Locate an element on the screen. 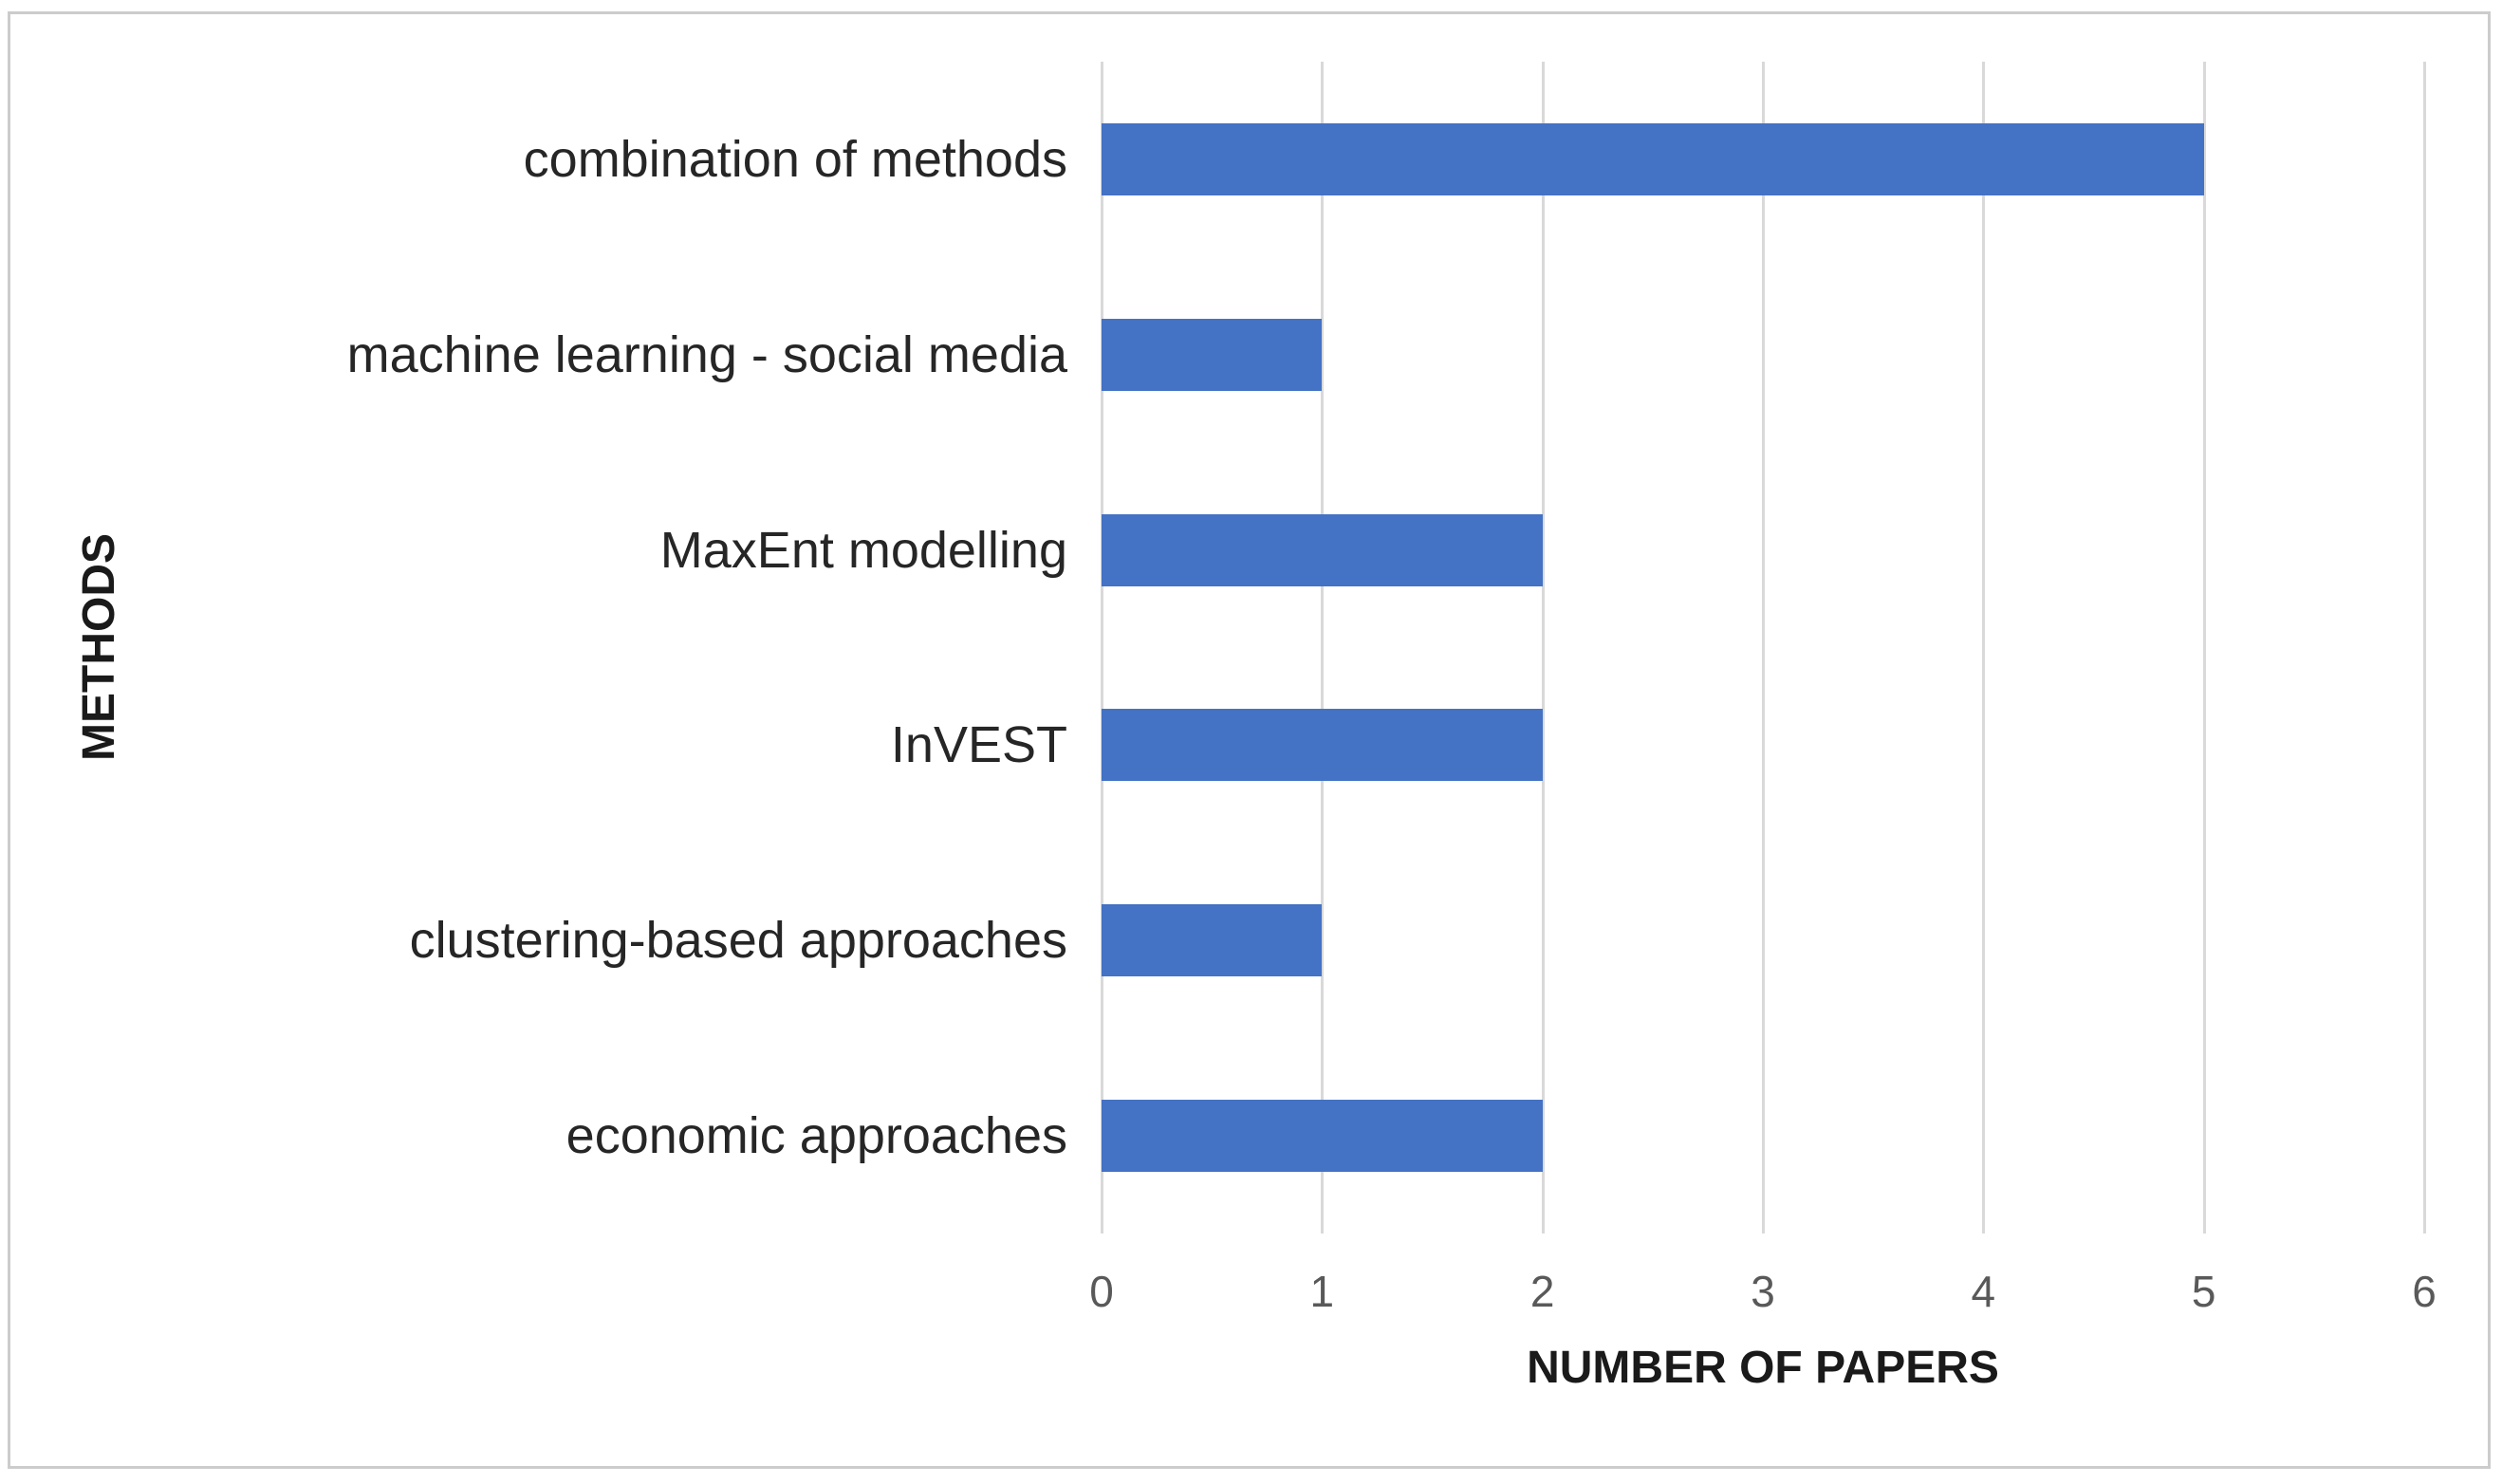 The width and height of the screenshot is (2502, 1484). x-tick-label: 6 is located at coordinates (2424, 1291).